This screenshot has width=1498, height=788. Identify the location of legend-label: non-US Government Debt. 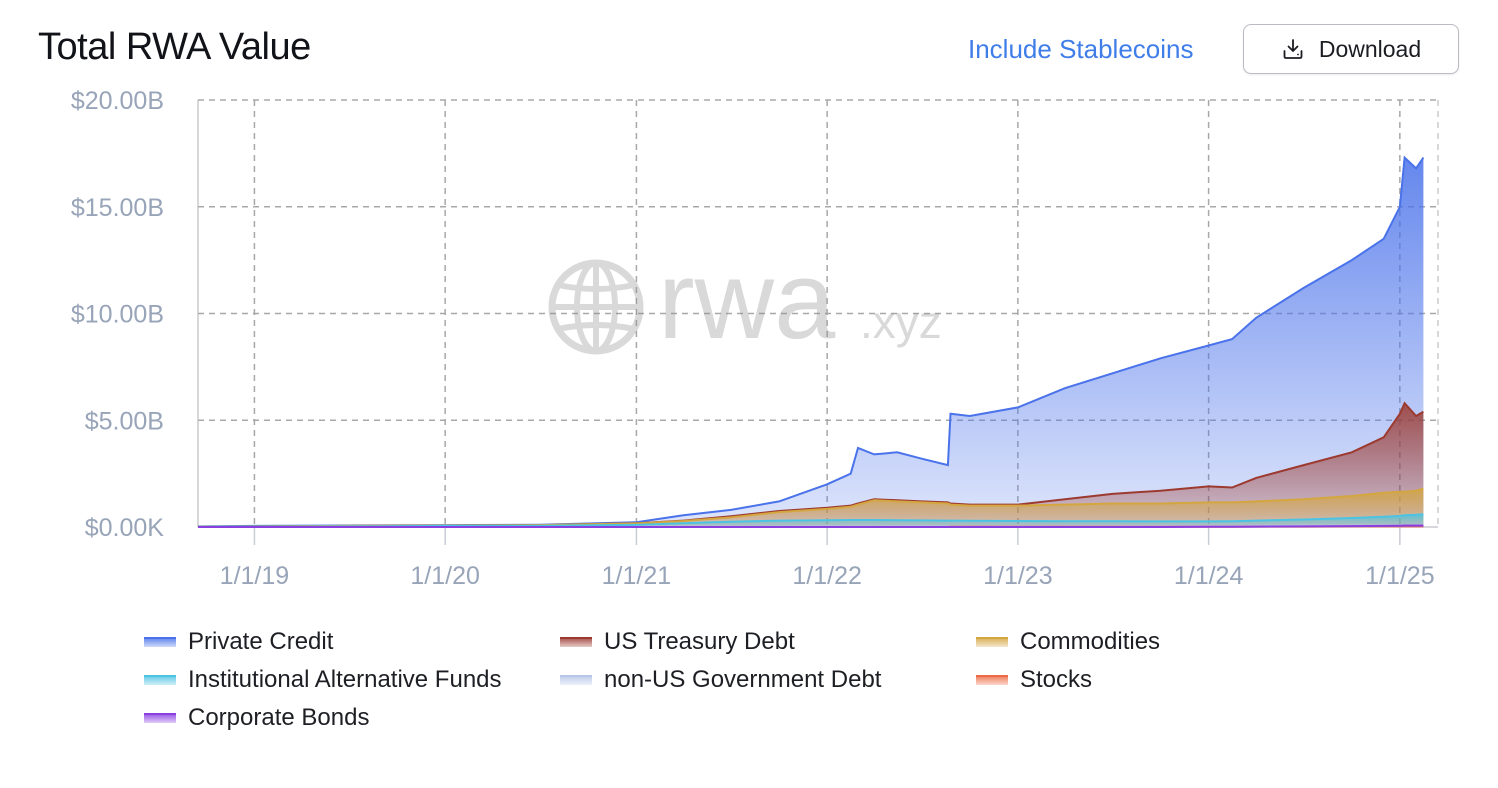
(743, 679).